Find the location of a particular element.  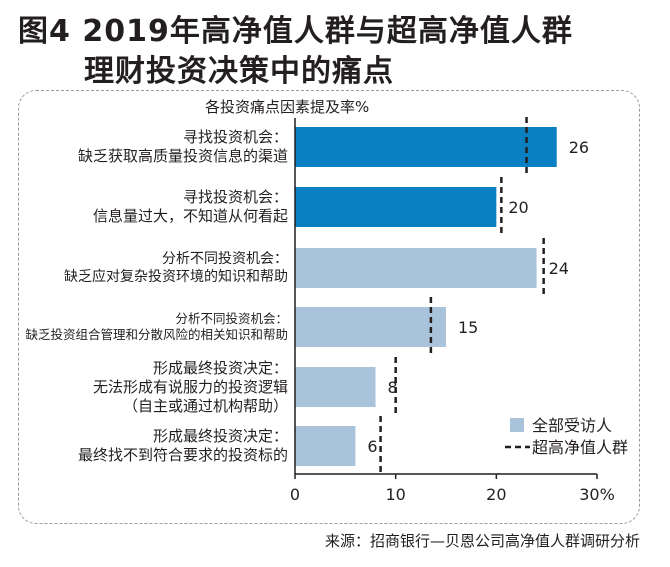

x-tick-label: 10 is located at coordinates (395, 494).